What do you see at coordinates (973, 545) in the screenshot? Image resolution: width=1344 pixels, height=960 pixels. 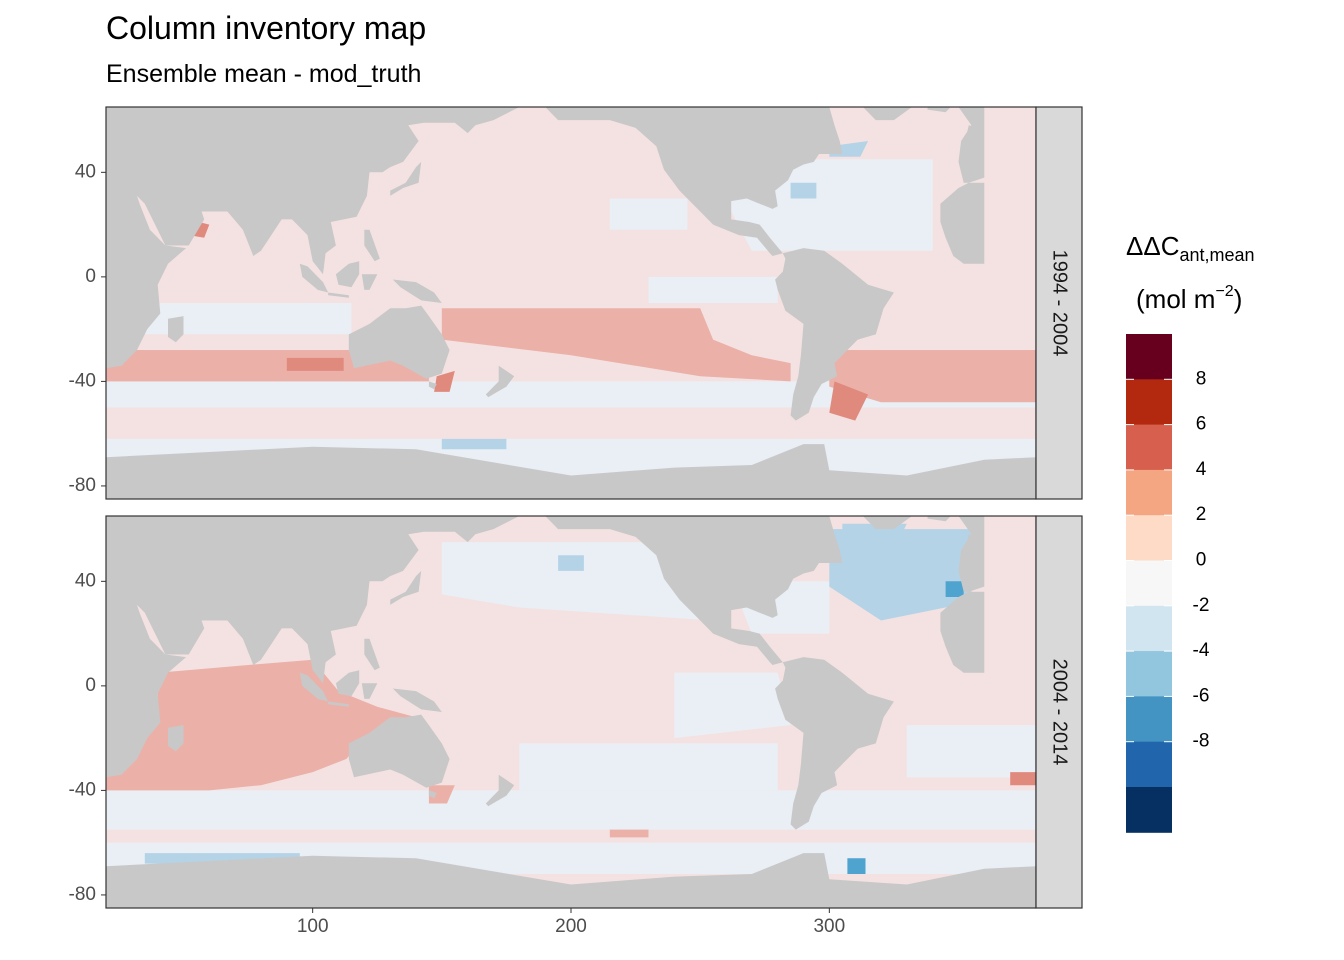 I see `land-gb` at bounding box center [973, 545].